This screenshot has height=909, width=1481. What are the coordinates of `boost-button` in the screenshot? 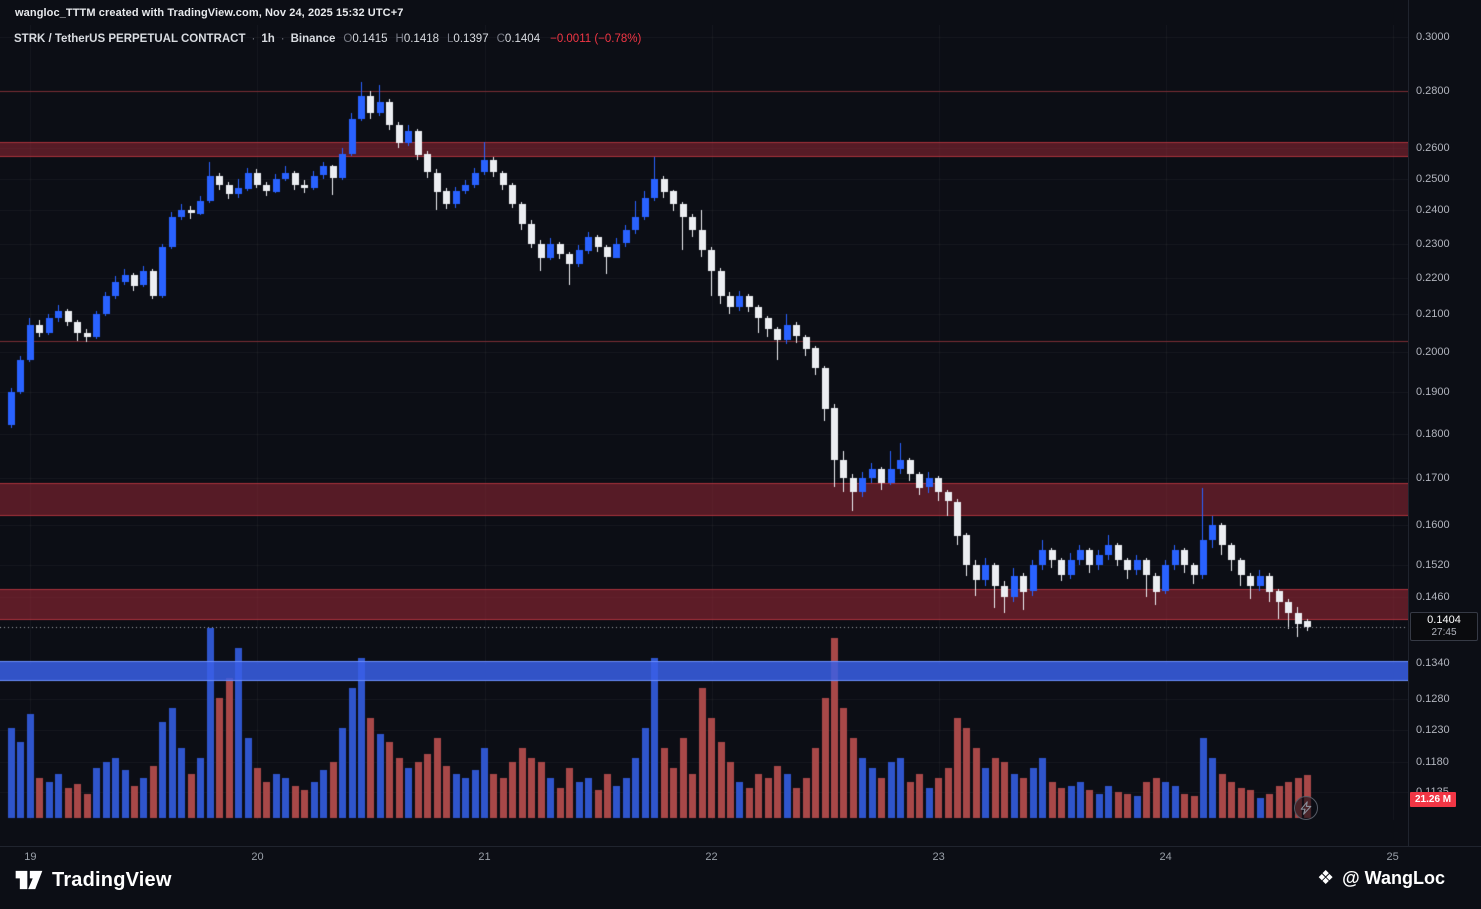 It's located at (1306, 808).